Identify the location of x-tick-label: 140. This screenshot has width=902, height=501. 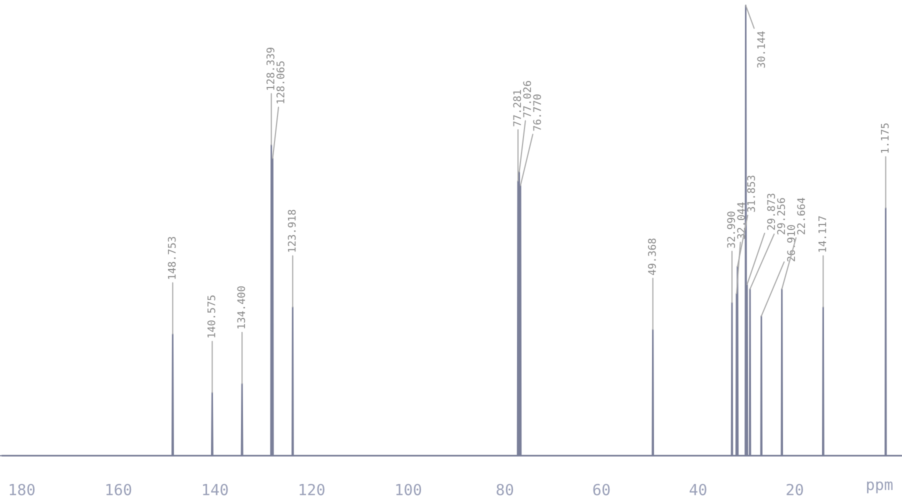
(215, 490).